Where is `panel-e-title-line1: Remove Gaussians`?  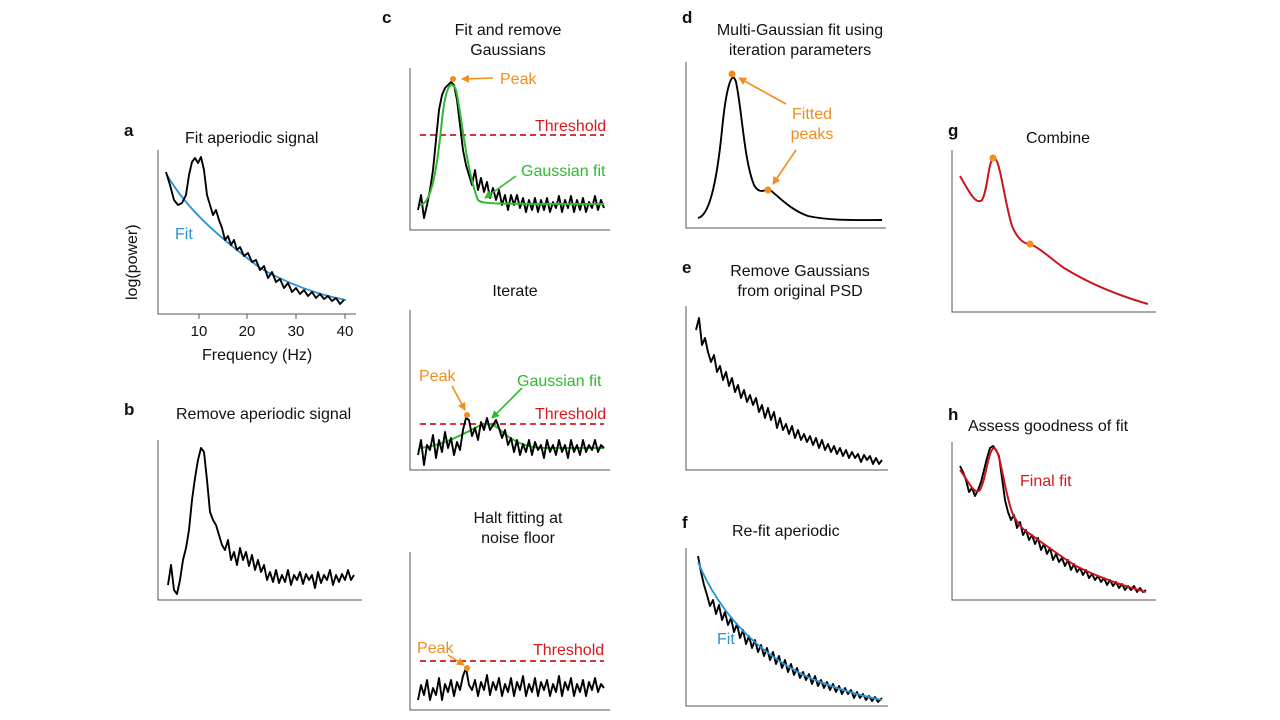 panel-e-title-line1: Remove Gaussians is located at coordinates (800, 271).